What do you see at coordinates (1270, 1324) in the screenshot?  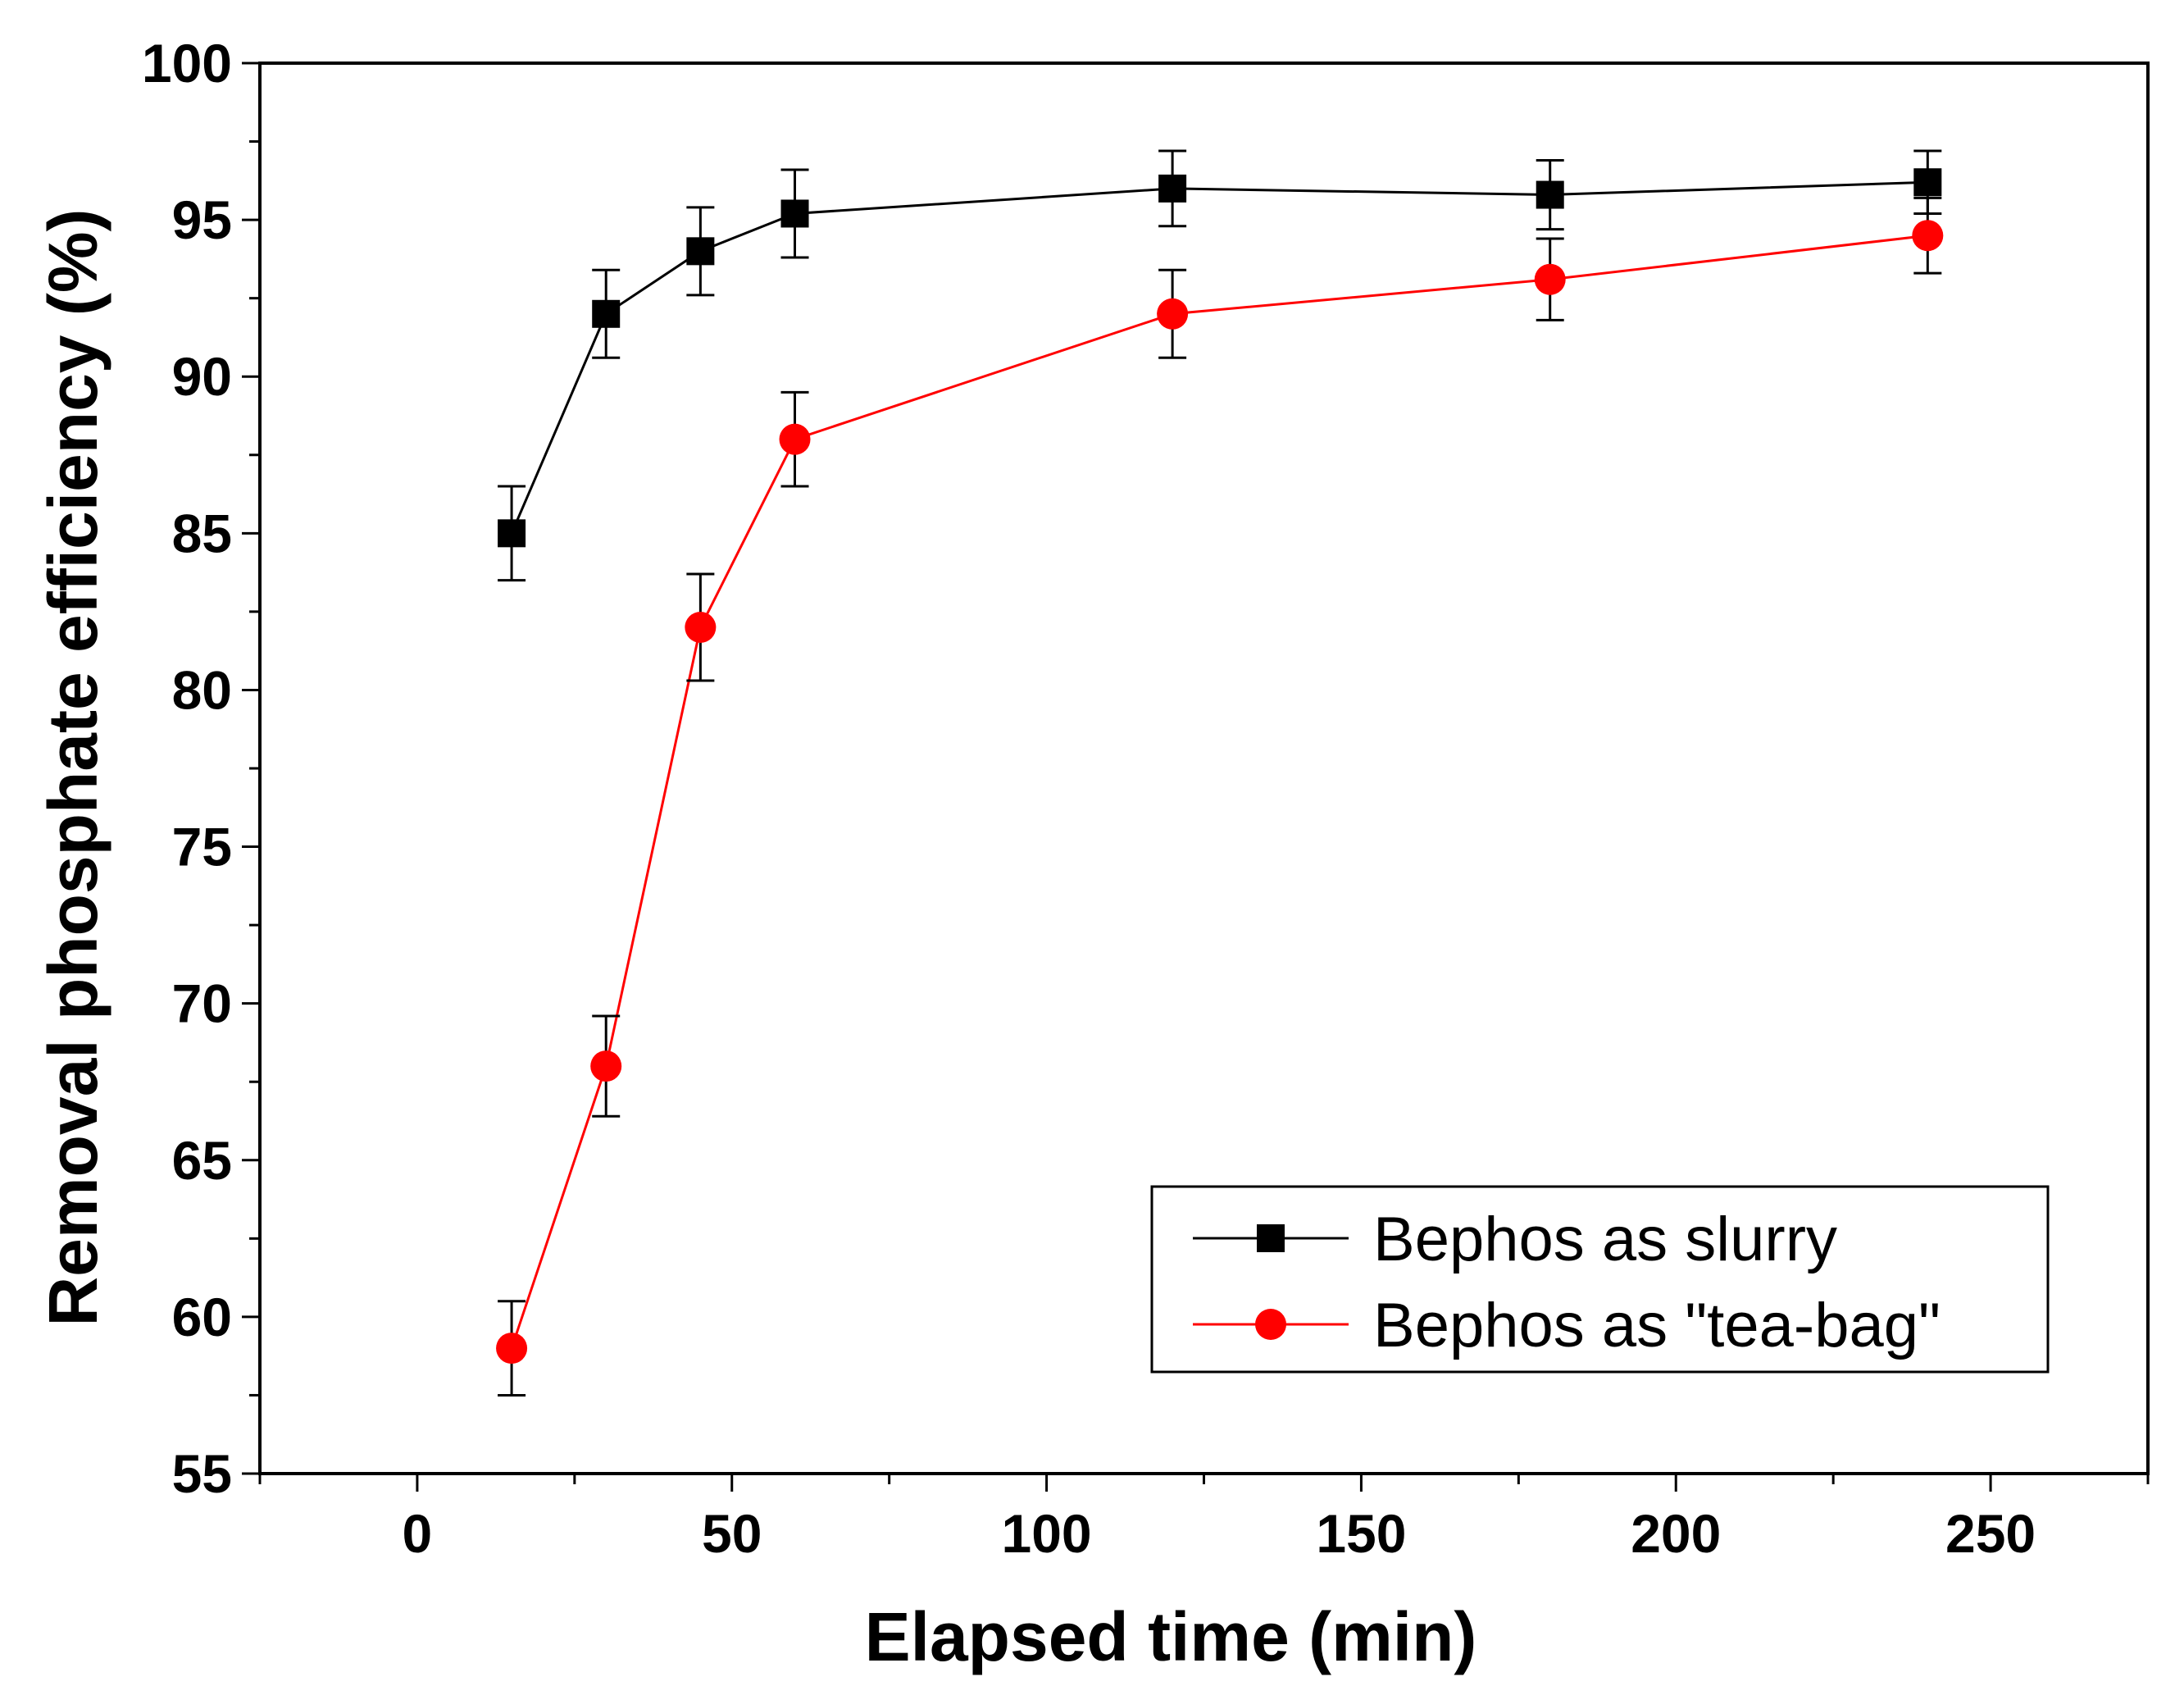 I see `legend-marker-tea-bag` at bounding box center [1270, 1324].